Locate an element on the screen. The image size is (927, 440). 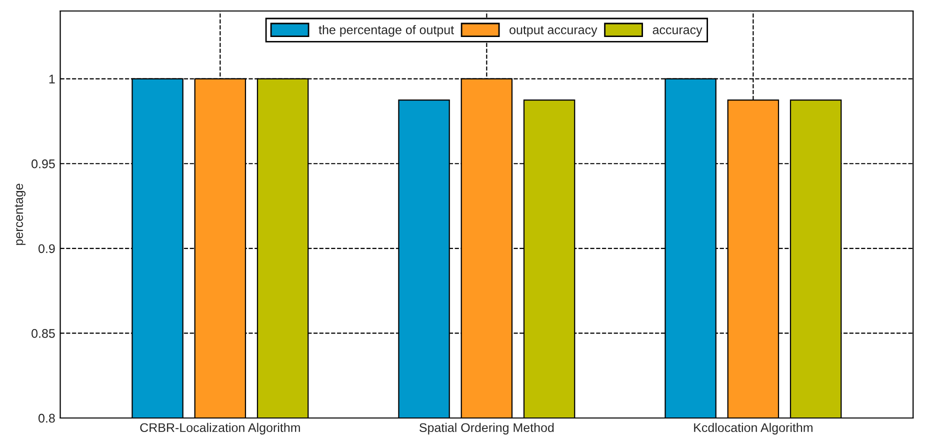
y-tick-label: 1 is located at coordinates (52, 79).